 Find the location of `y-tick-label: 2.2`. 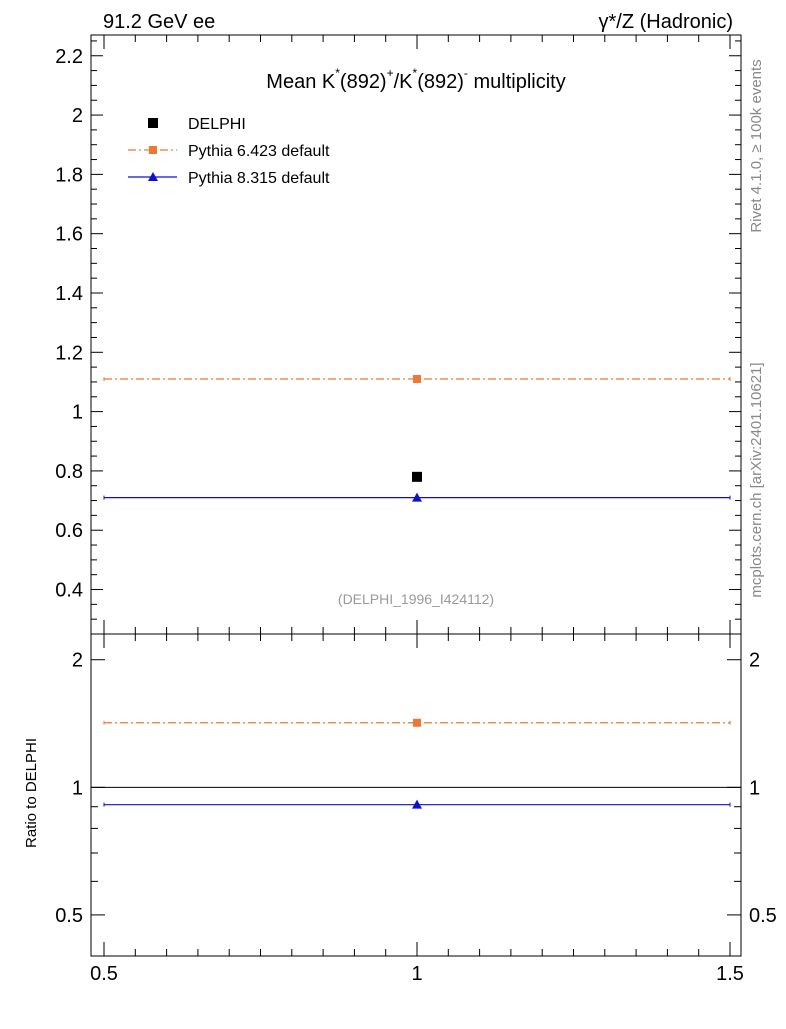

y-tick-label: 2.2 is located at coordinates (69, 57).